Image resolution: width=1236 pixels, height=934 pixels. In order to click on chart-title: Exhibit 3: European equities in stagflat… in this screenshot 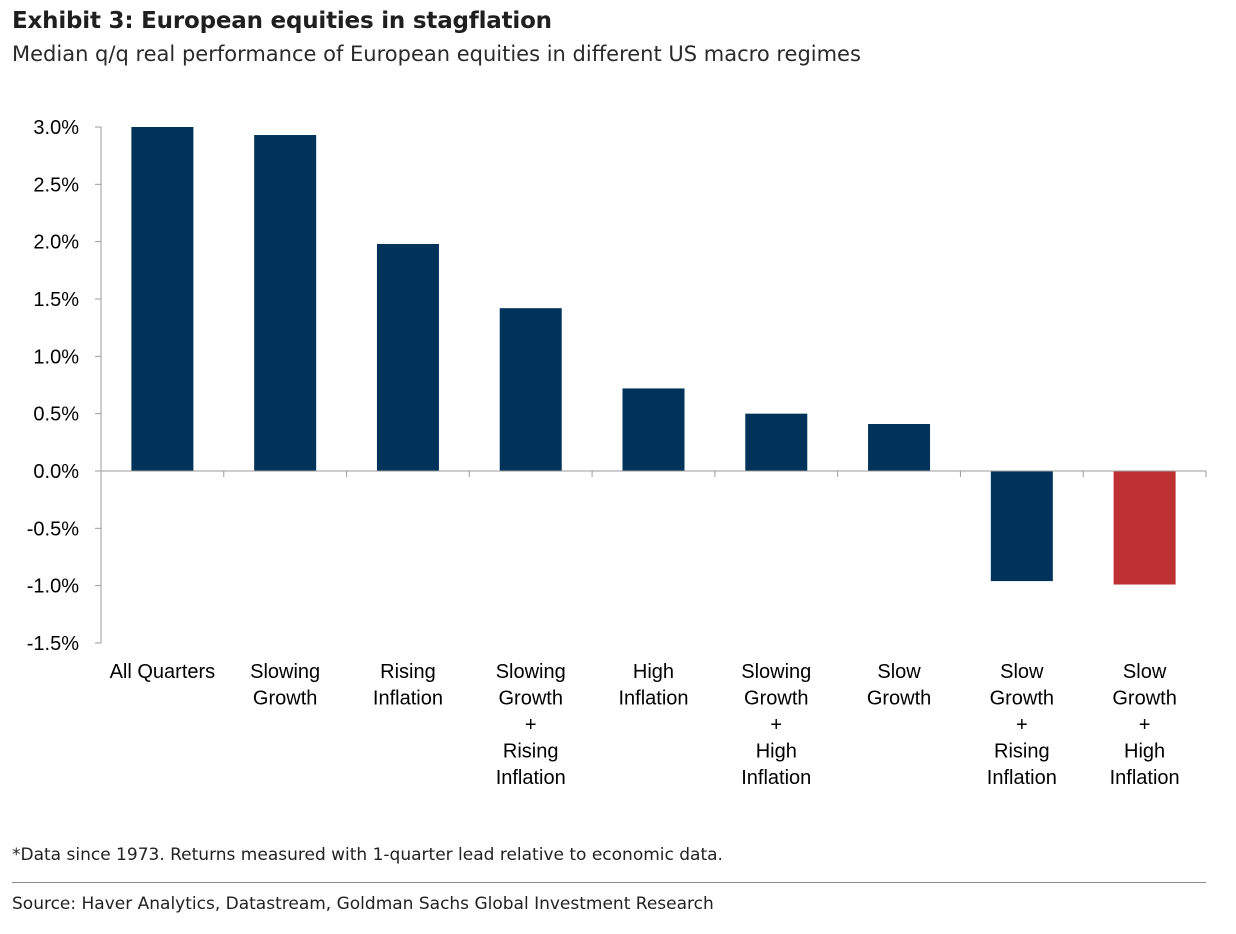, I will do `click(282, 21)`.